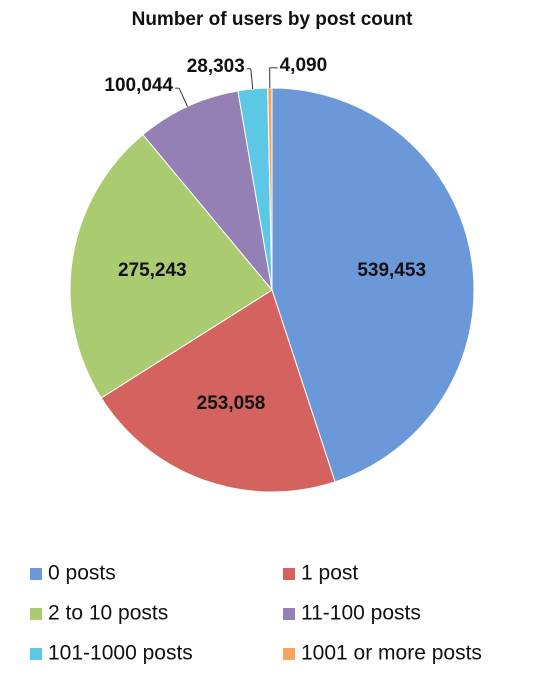  I want to click on legend-label: 101-1000 posts, so click(120, 653).